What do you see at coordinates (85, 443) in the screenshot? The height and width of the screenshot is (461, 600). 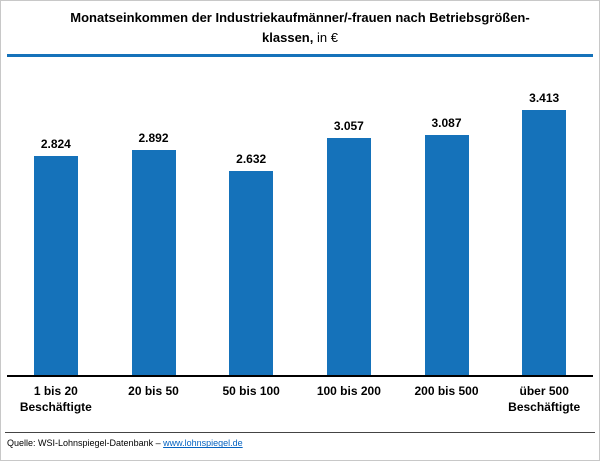 I see `source-text: Quelle: WSI-Lohnspiegel-Datenbank –` at bounding box center [85, 443].